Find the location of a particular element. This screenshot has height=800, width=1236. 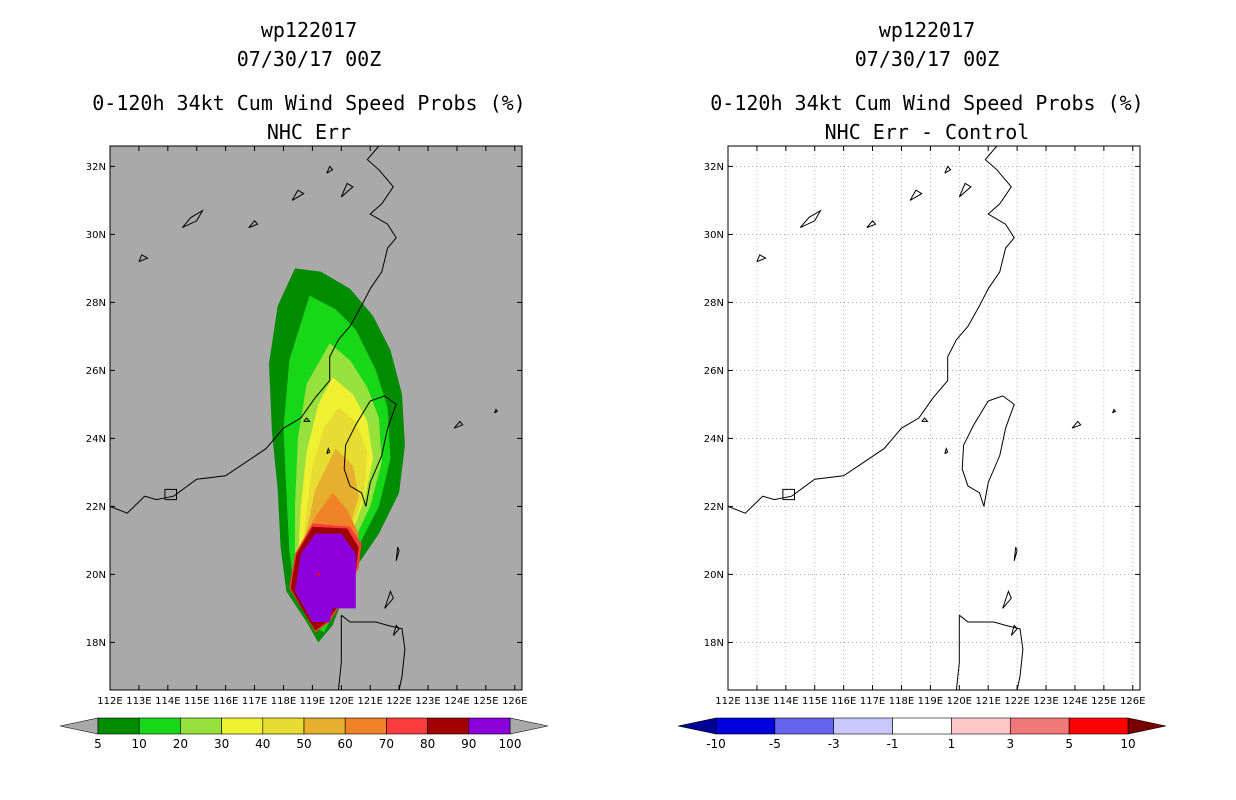

right-title: 0-120h 34kt Cum Wind Speed Probs (%) is located at coordinates (927, 103).